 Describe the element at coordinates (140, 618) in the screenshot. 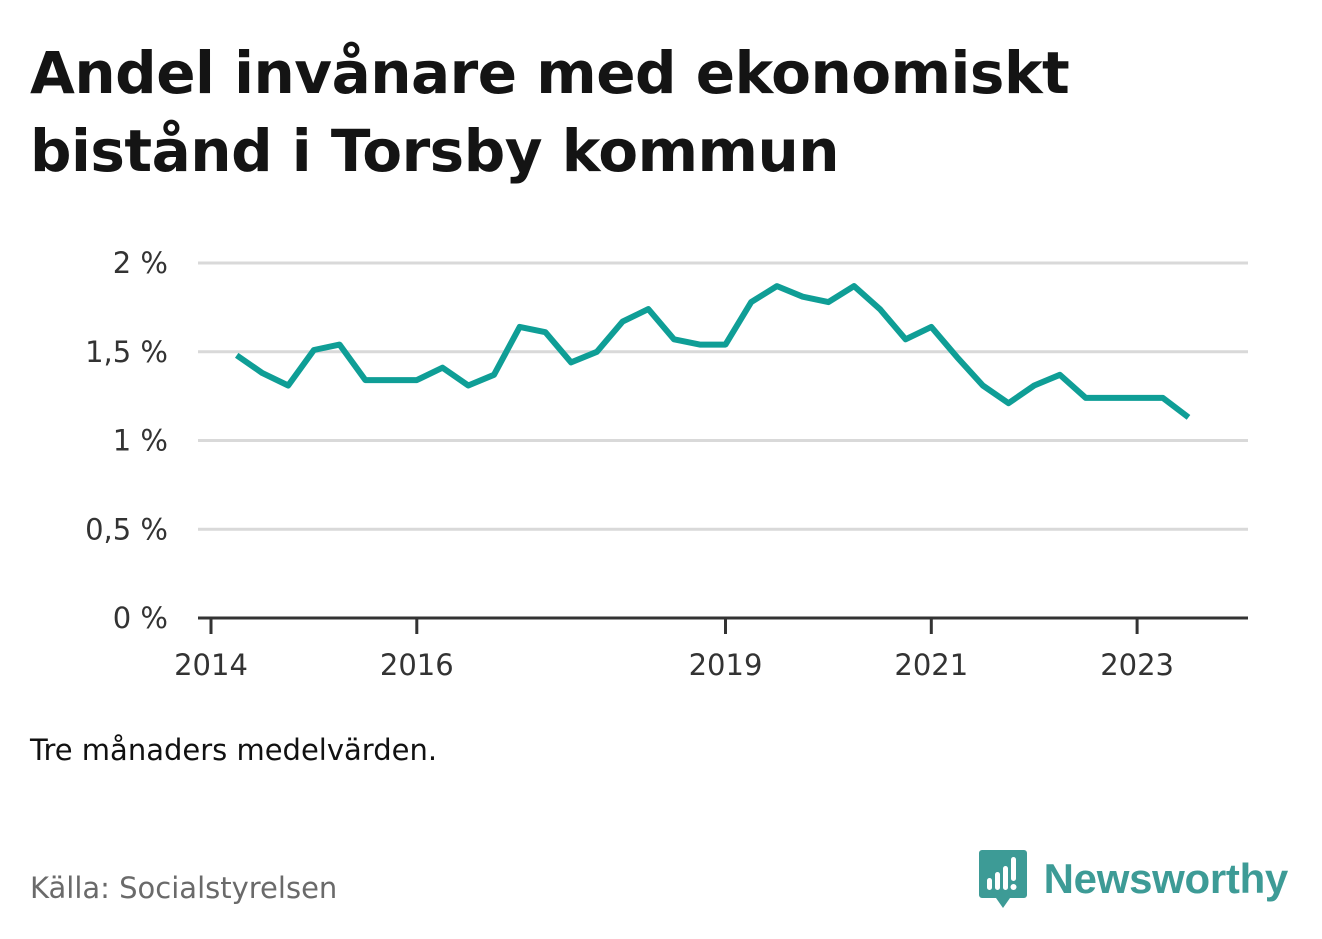

I see `y-tick-label: 0 %` at that location.